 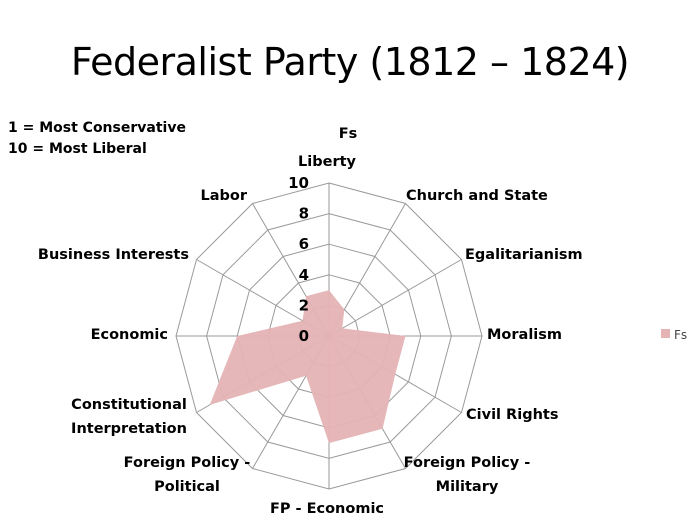 What do you see at coordinates (350, 62) in the screenshot?
I see `slide-title: Federalist Party (1812 – 1824)` at bounding box center [350, 62].